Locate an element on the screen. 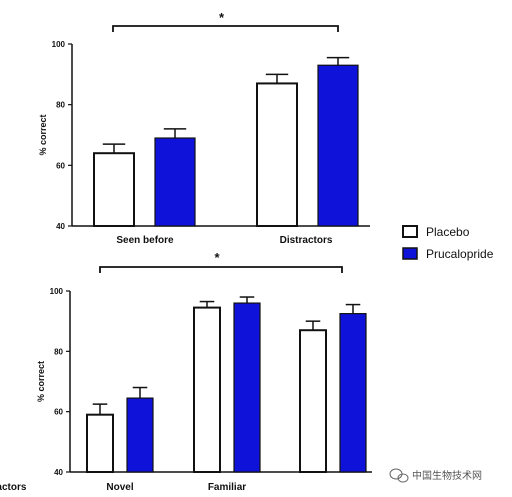 The width and height of the screenshot is (512, 497). legend-label-placebo: Placebo is located at coordinates (448, 232).